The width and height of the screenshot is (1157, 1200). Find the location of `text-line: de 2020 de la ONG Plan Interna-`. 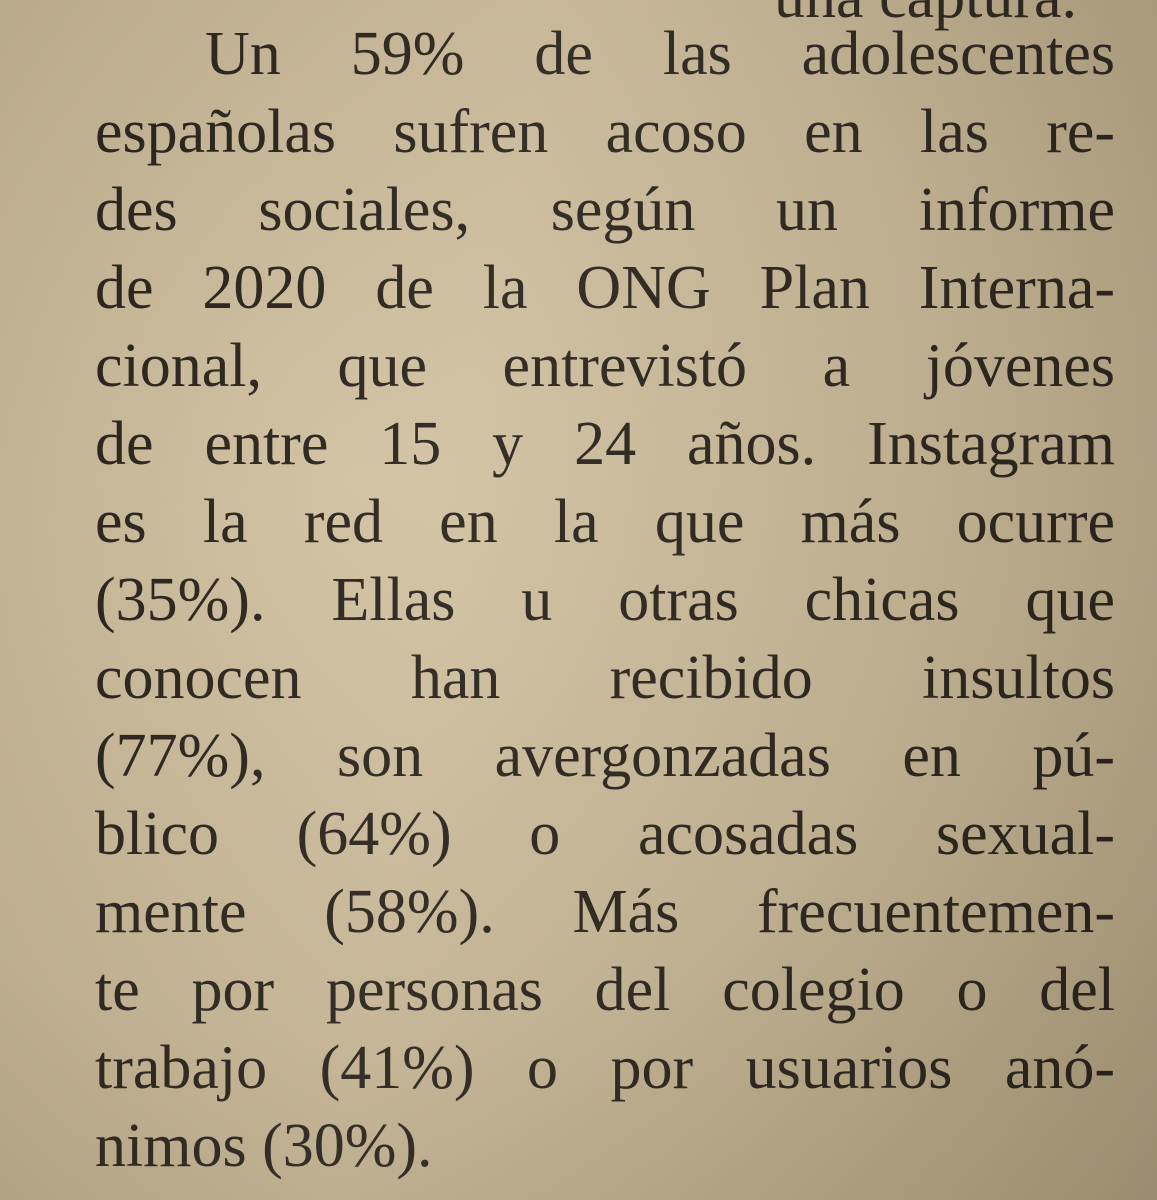

text-line: de 2020 de la ONG Plan Interna- is located at coordinates (605, 288).